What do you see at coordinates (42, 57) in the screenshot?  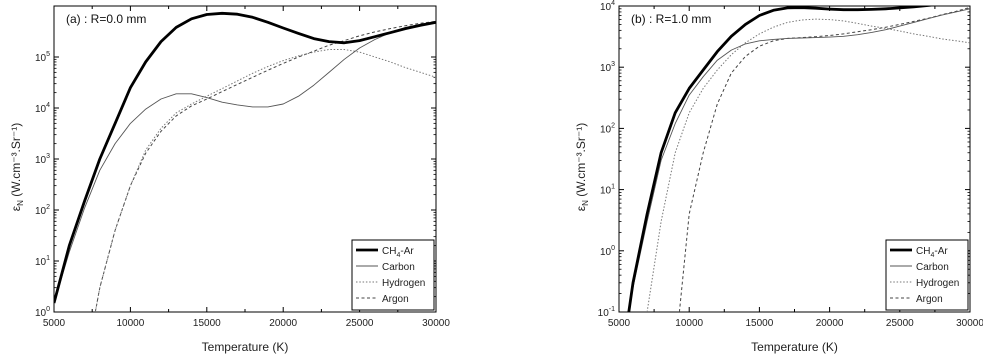 I see `y-tick-label: 10⁵` at bounding box center [42, 57].